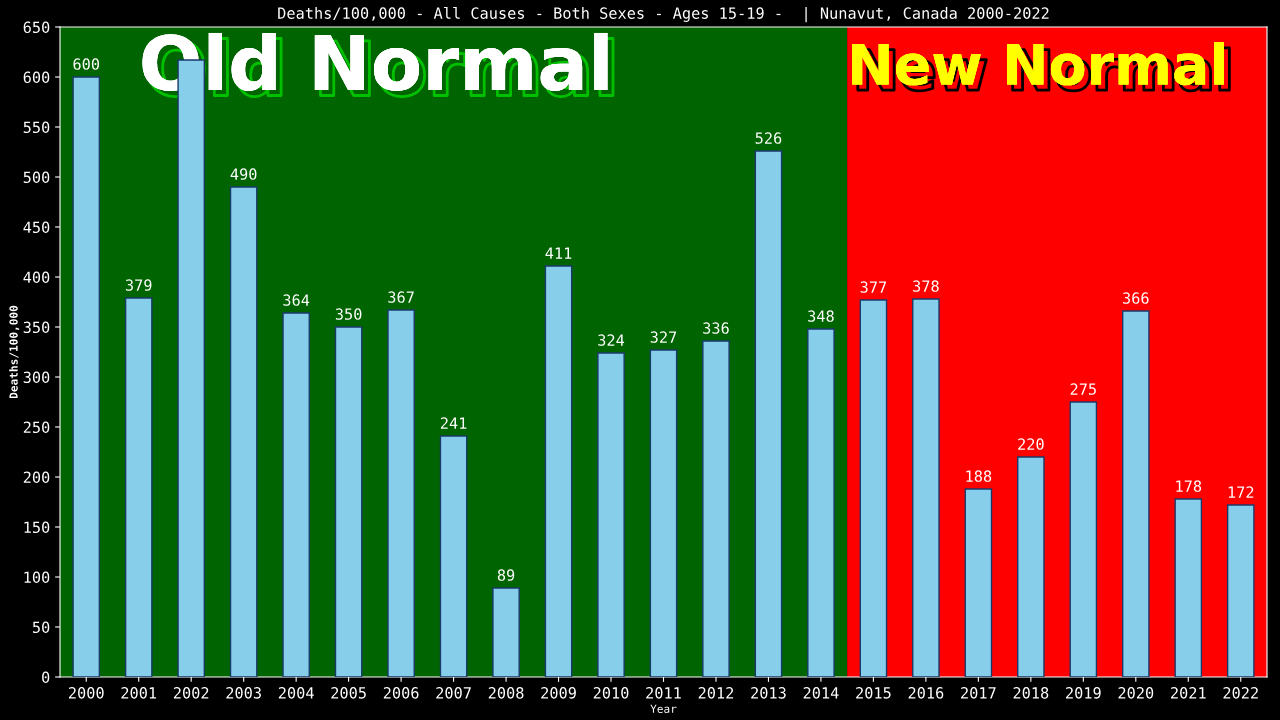 The height and width of the screenshot is (720, 1280). I want to click on data-label: 379, so click(138, 285).